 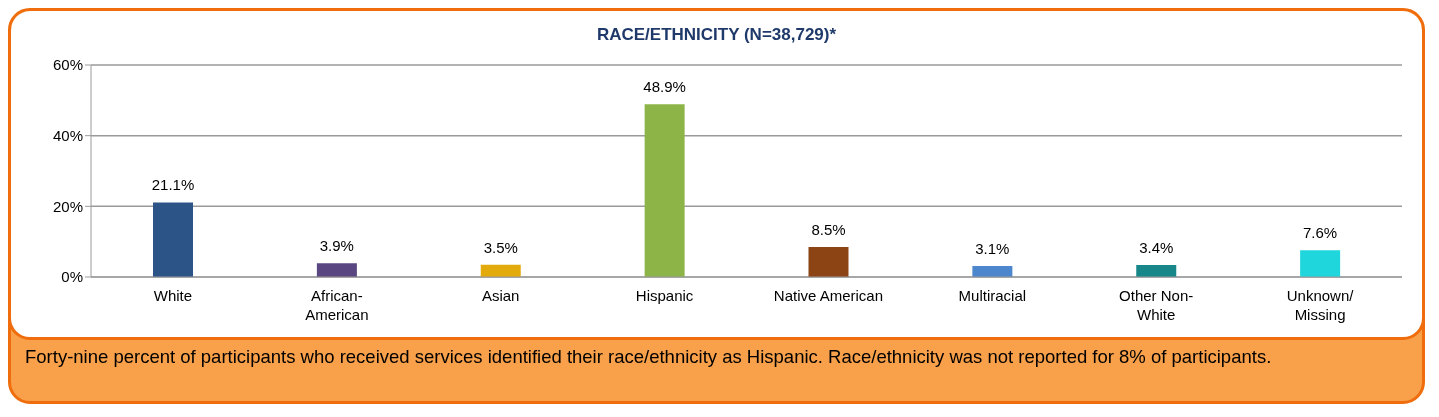 What do you see at coordinates (1156, 247) in the screenshot?
I see `data-label: 3.4%` at bounding box center [1156, 247].